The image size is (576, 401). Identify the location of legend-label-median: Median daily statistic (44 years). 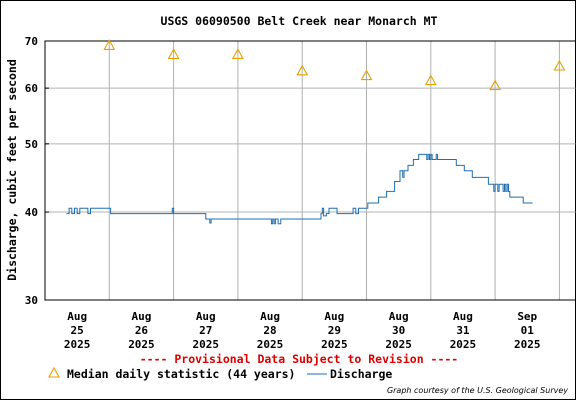
(181, 374).